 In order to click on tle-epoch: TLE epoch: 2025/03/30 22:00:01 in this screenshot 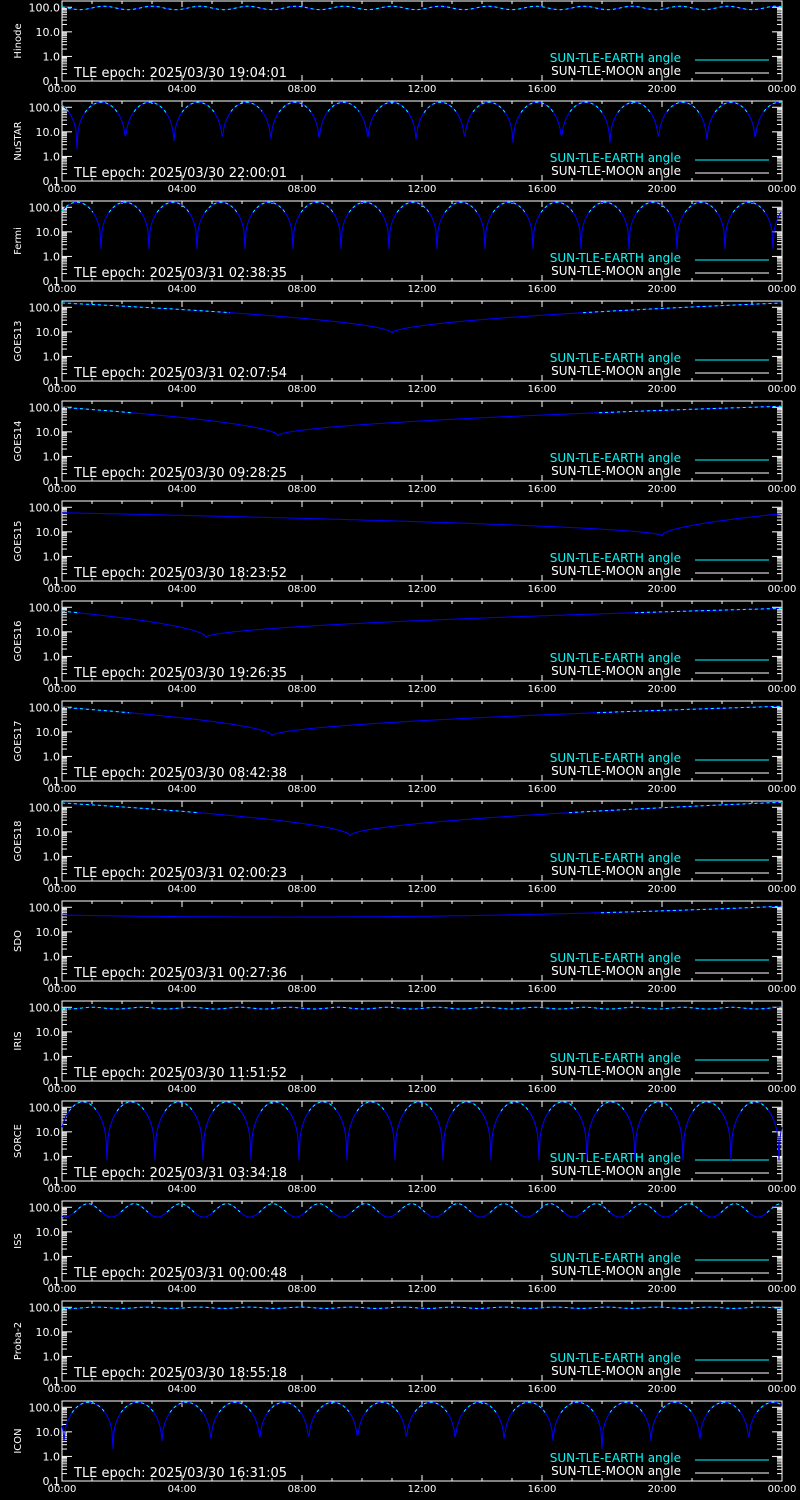, I will do `click(180, 173)`.